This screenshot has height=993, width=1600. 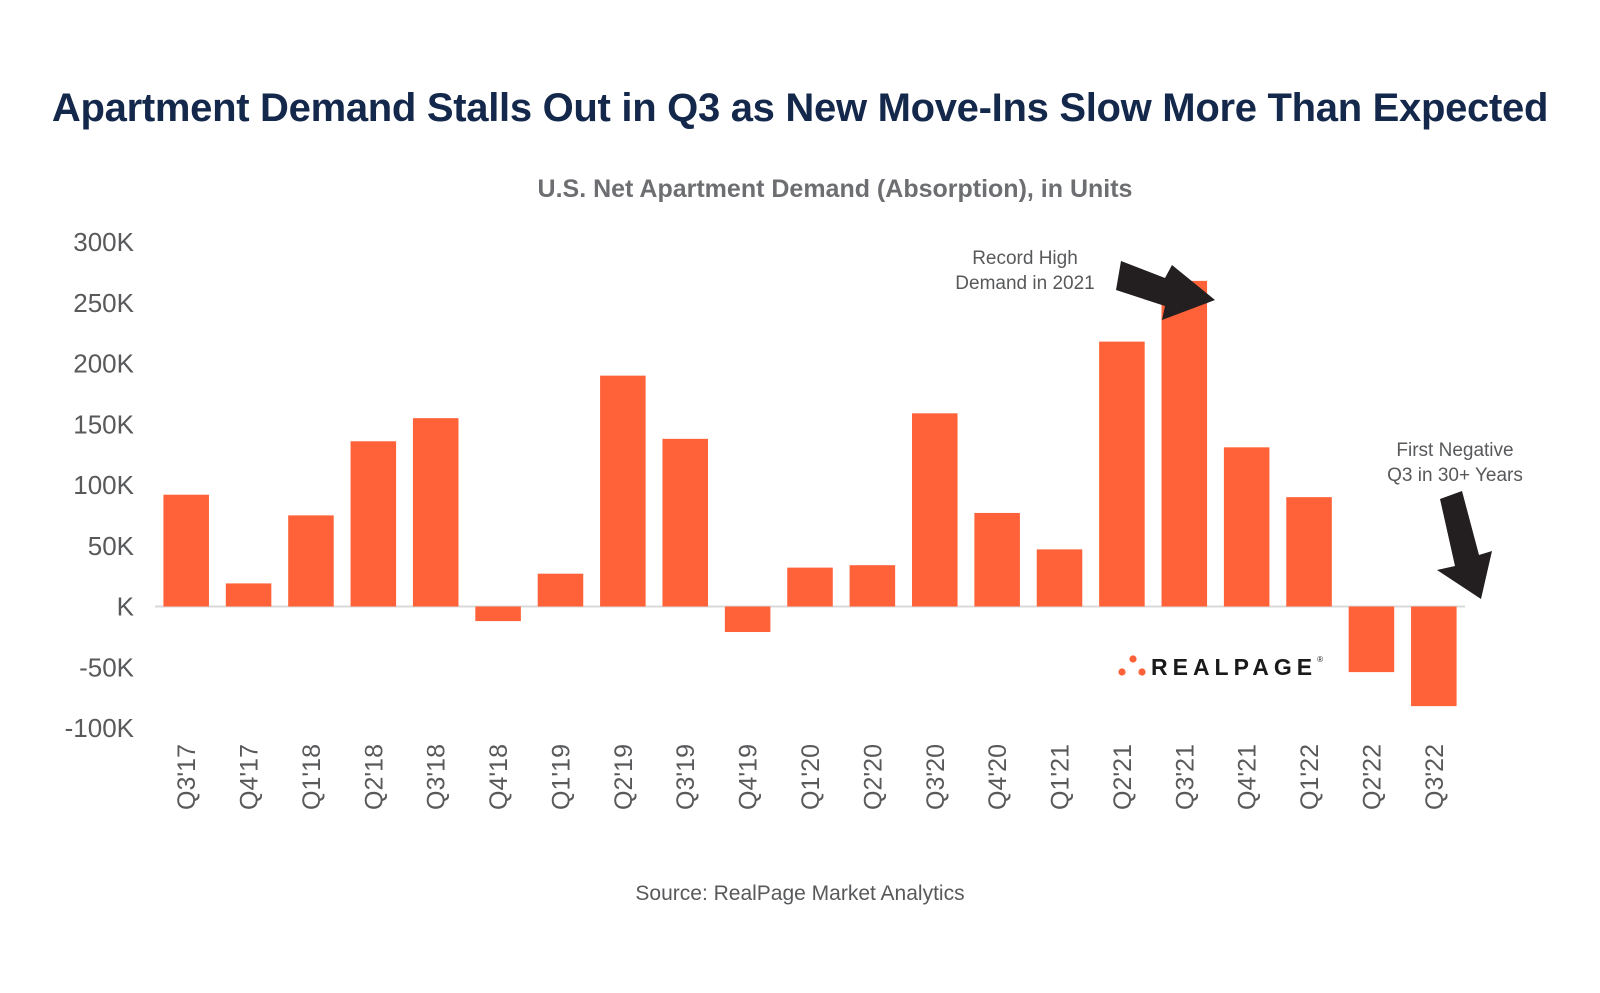 What do you see at coordinates (111, 546) in the screenshot?
I see `y-tick-label: 50K` at bounding box center [111, 546].